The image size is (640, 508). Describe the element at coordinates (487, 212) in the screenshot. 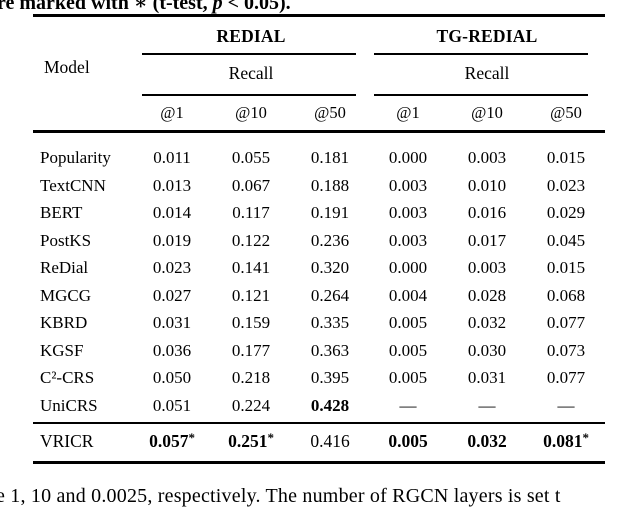

I see `row-value: 0.016` at that location.